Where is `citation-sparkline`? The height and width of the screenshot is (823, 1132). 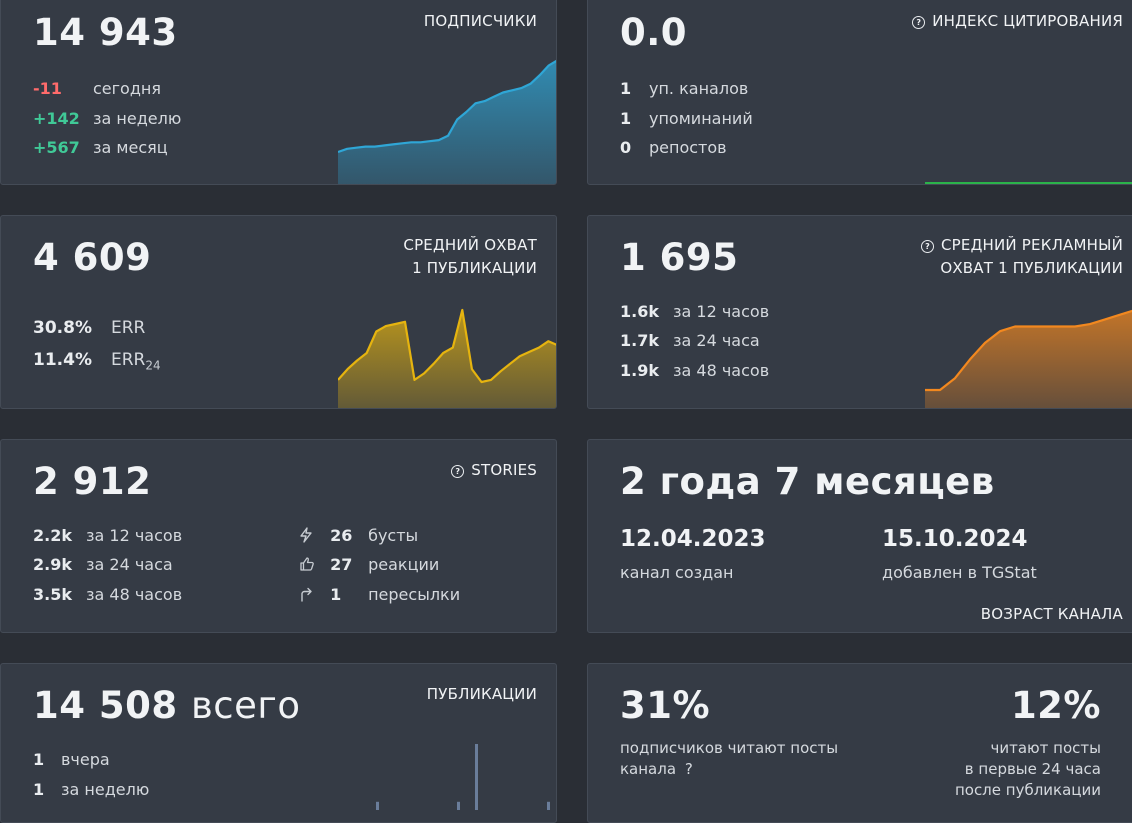
citation-sparkline is located at coordinates (1028, 183).